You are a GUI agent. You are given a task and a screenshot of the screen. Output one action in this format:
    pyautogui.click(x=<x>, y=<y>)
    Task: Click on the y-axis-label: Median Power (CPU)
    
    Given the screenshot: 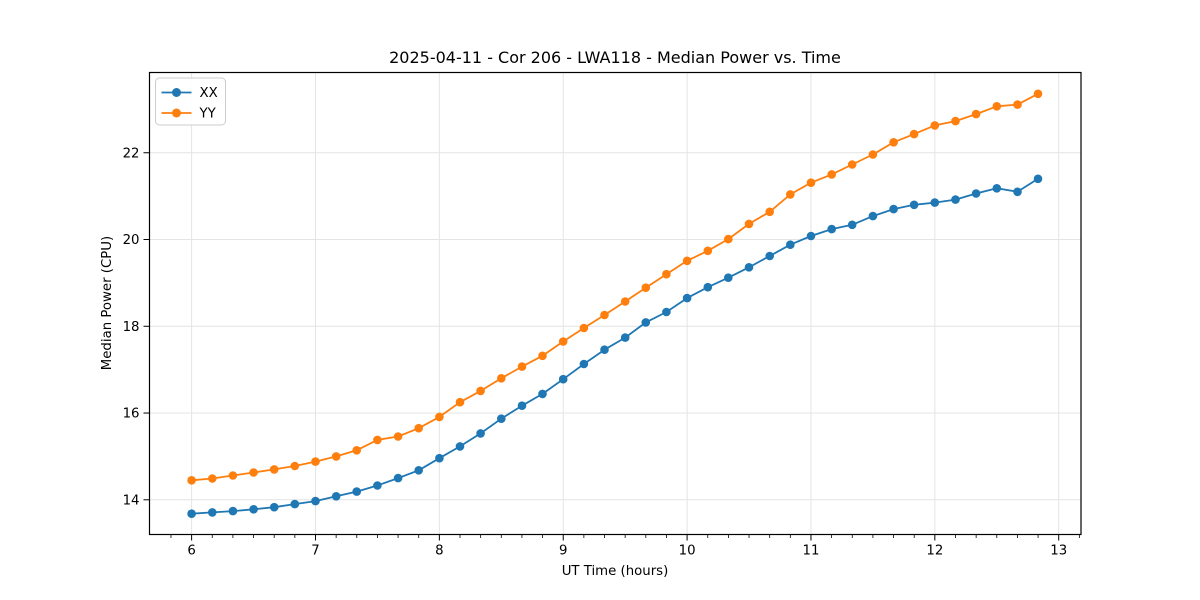 What is the action you would take?
    pyautogui.click(x=107, y=303)
    